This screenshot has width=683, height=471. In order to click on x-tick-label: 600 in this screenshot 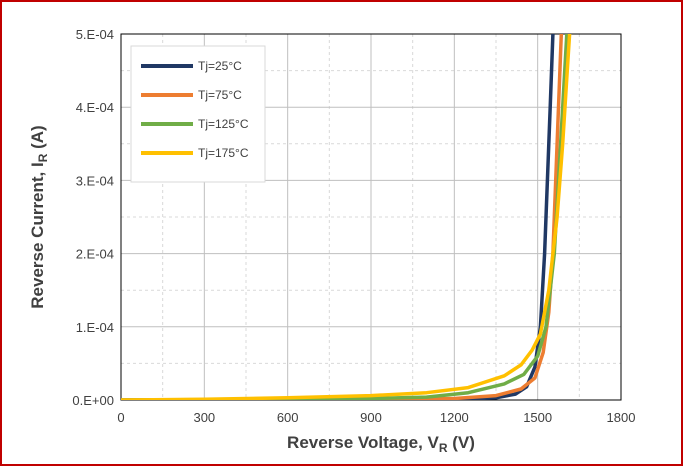, I will do `click(288, 417)`.